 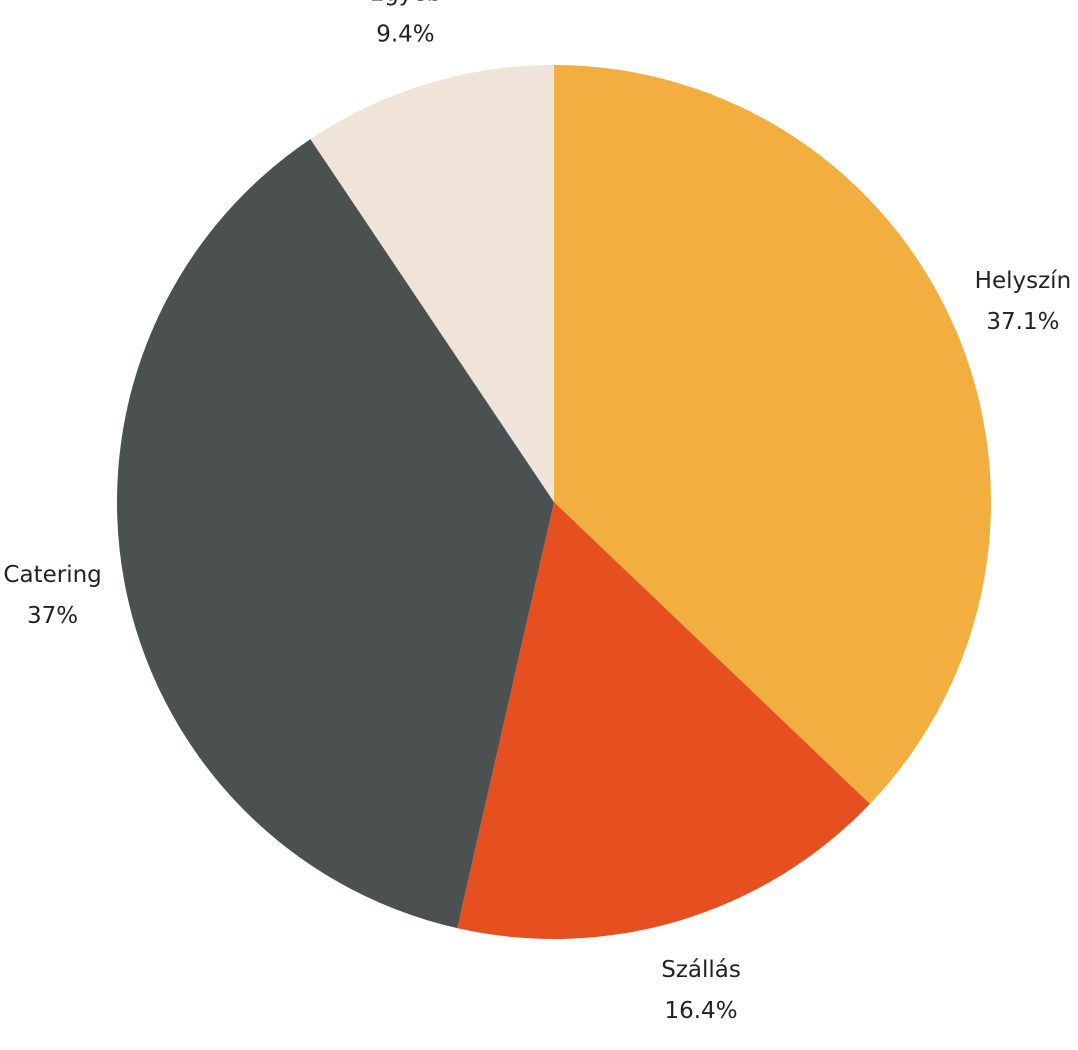 What do you see at coordinates (1022, 322) in the screenshot?
I see `slice-value-label: 37.1%` at bounding box center [1022, 322].